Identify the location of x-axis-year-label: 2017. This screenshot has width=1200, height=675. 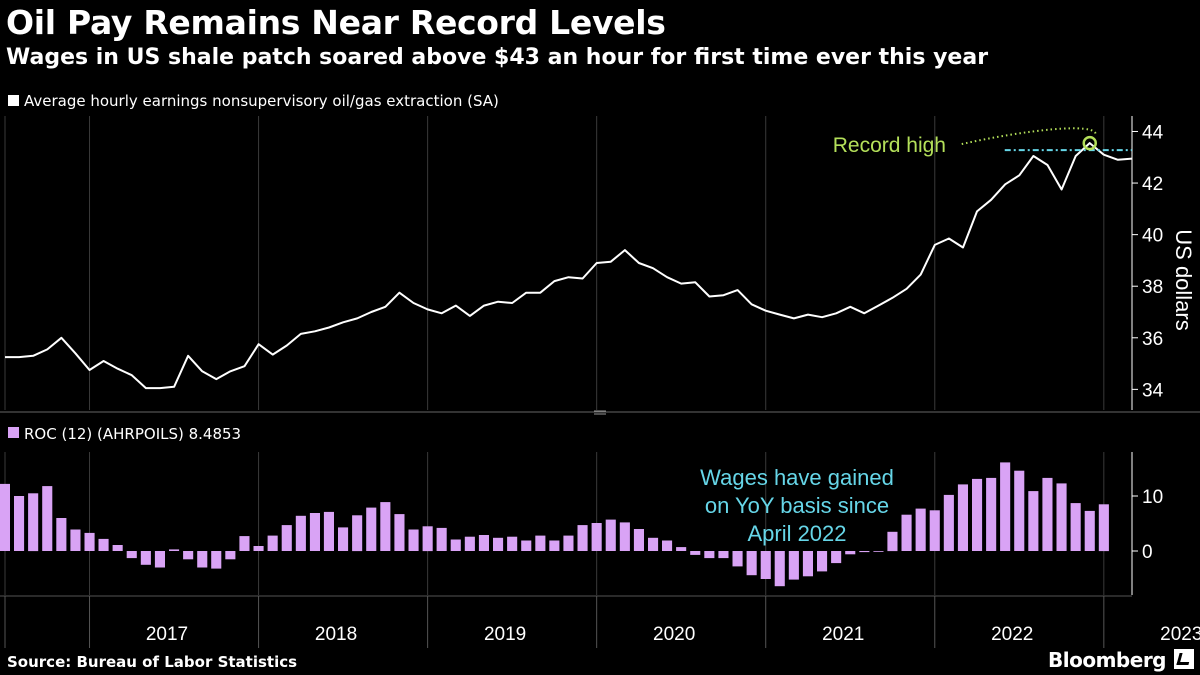
(167, 634).